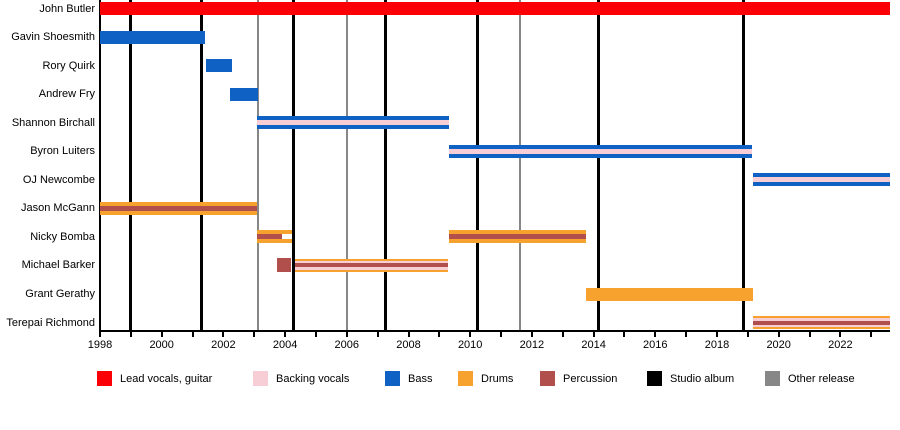 Image resolution: width=900 pixels, height=430 pixels. I want to click on timeline-bar-michael-barker, so click(371, 265).